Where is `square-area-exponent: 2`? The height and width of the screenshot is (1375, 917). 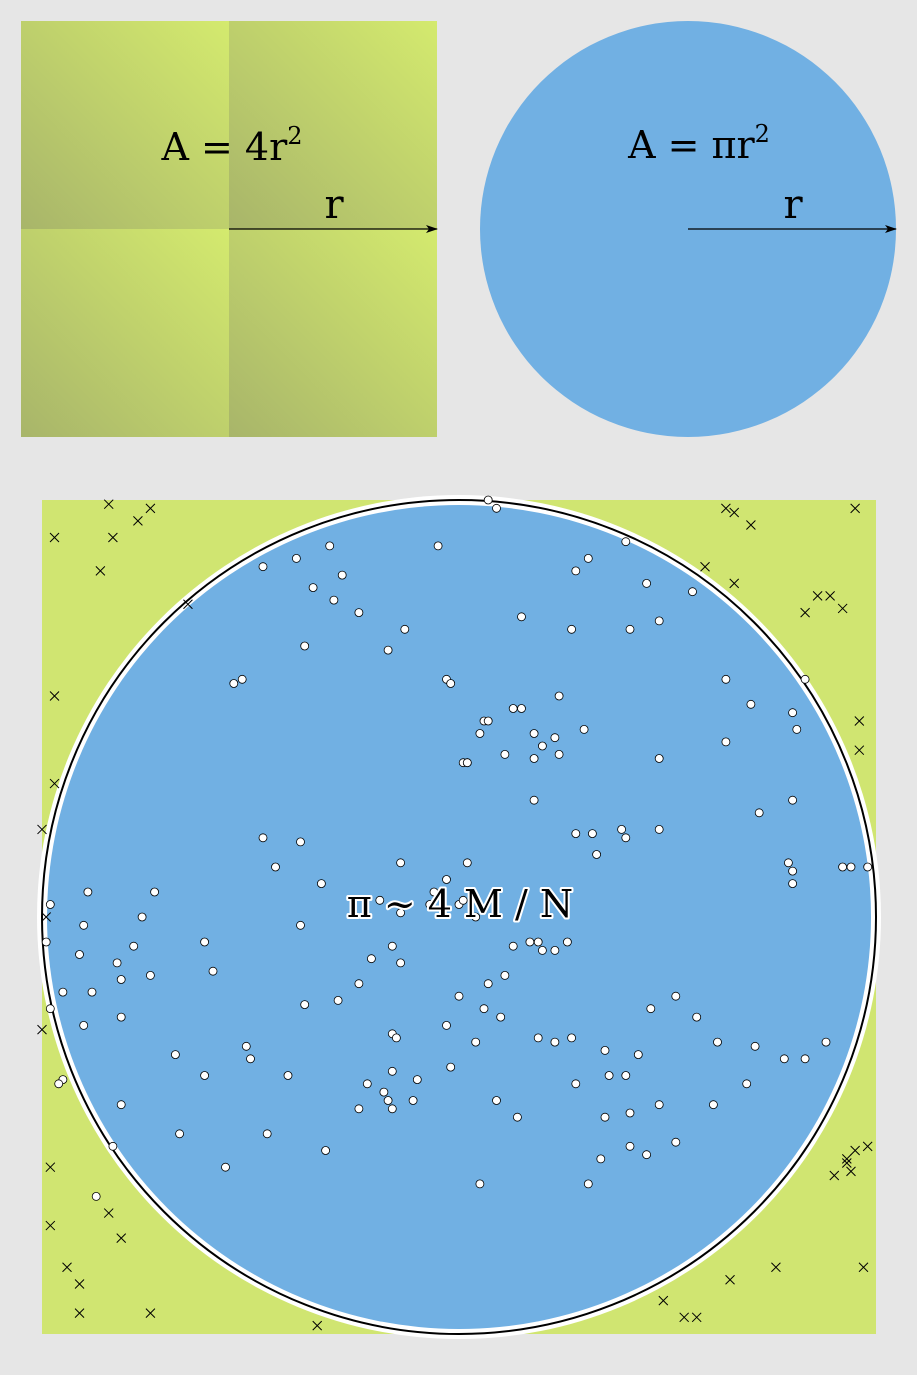
square-area-exponent: 2 is located at coordinates (294, 136).